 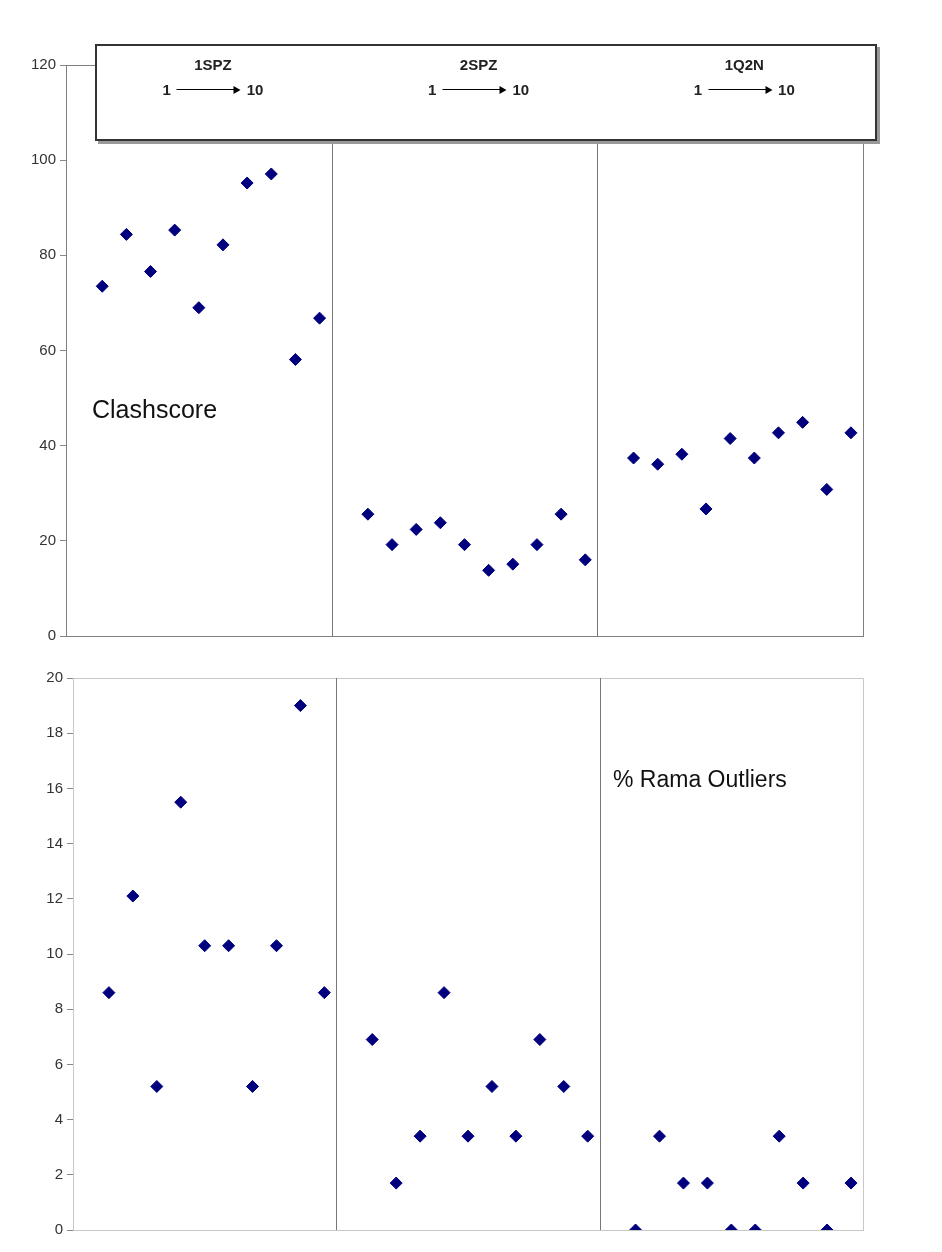 What do you see at coordinates (47, 254) in the screenshot?
I see `y-tick-label: 80` at bounding box center [47, 254].